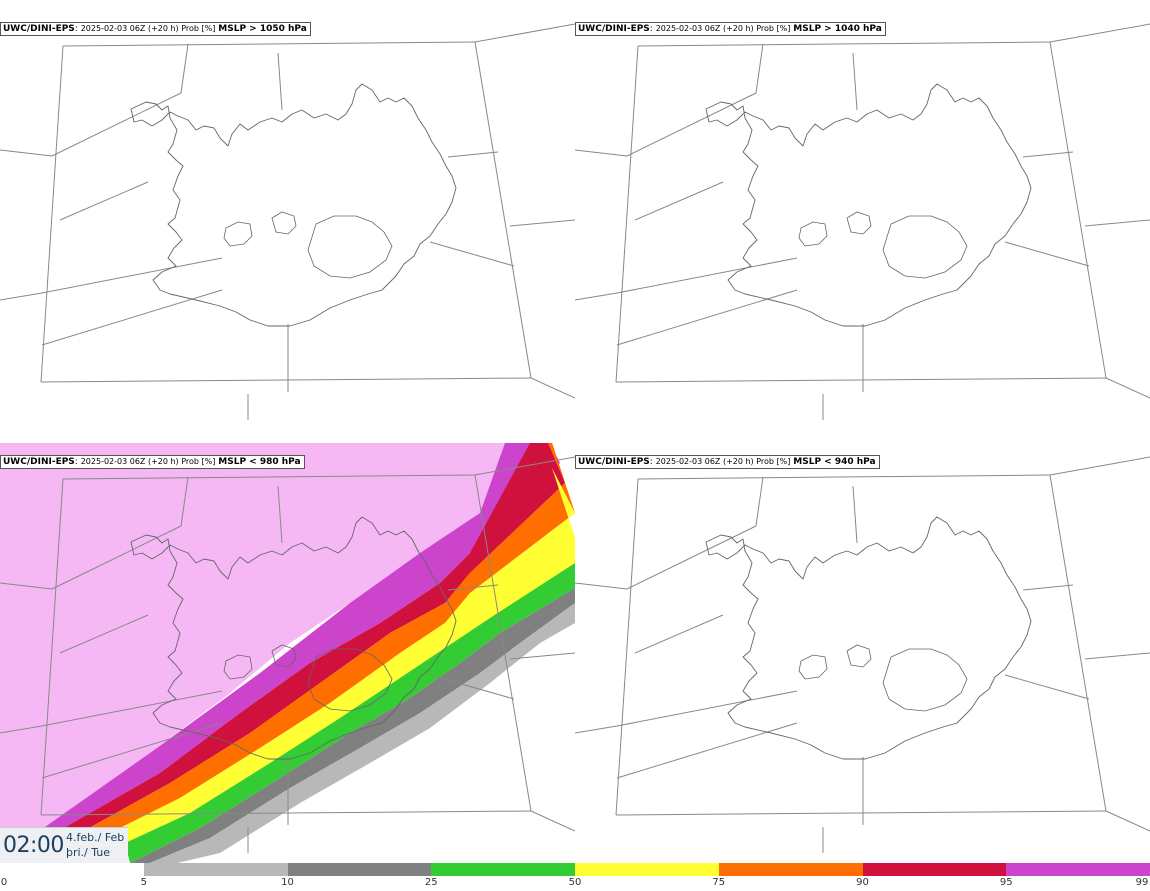 Image resolution: width=1150 pixels, height=891 pixels. I want to click on colorbar-tick-label: 95, so click(1006, 882).